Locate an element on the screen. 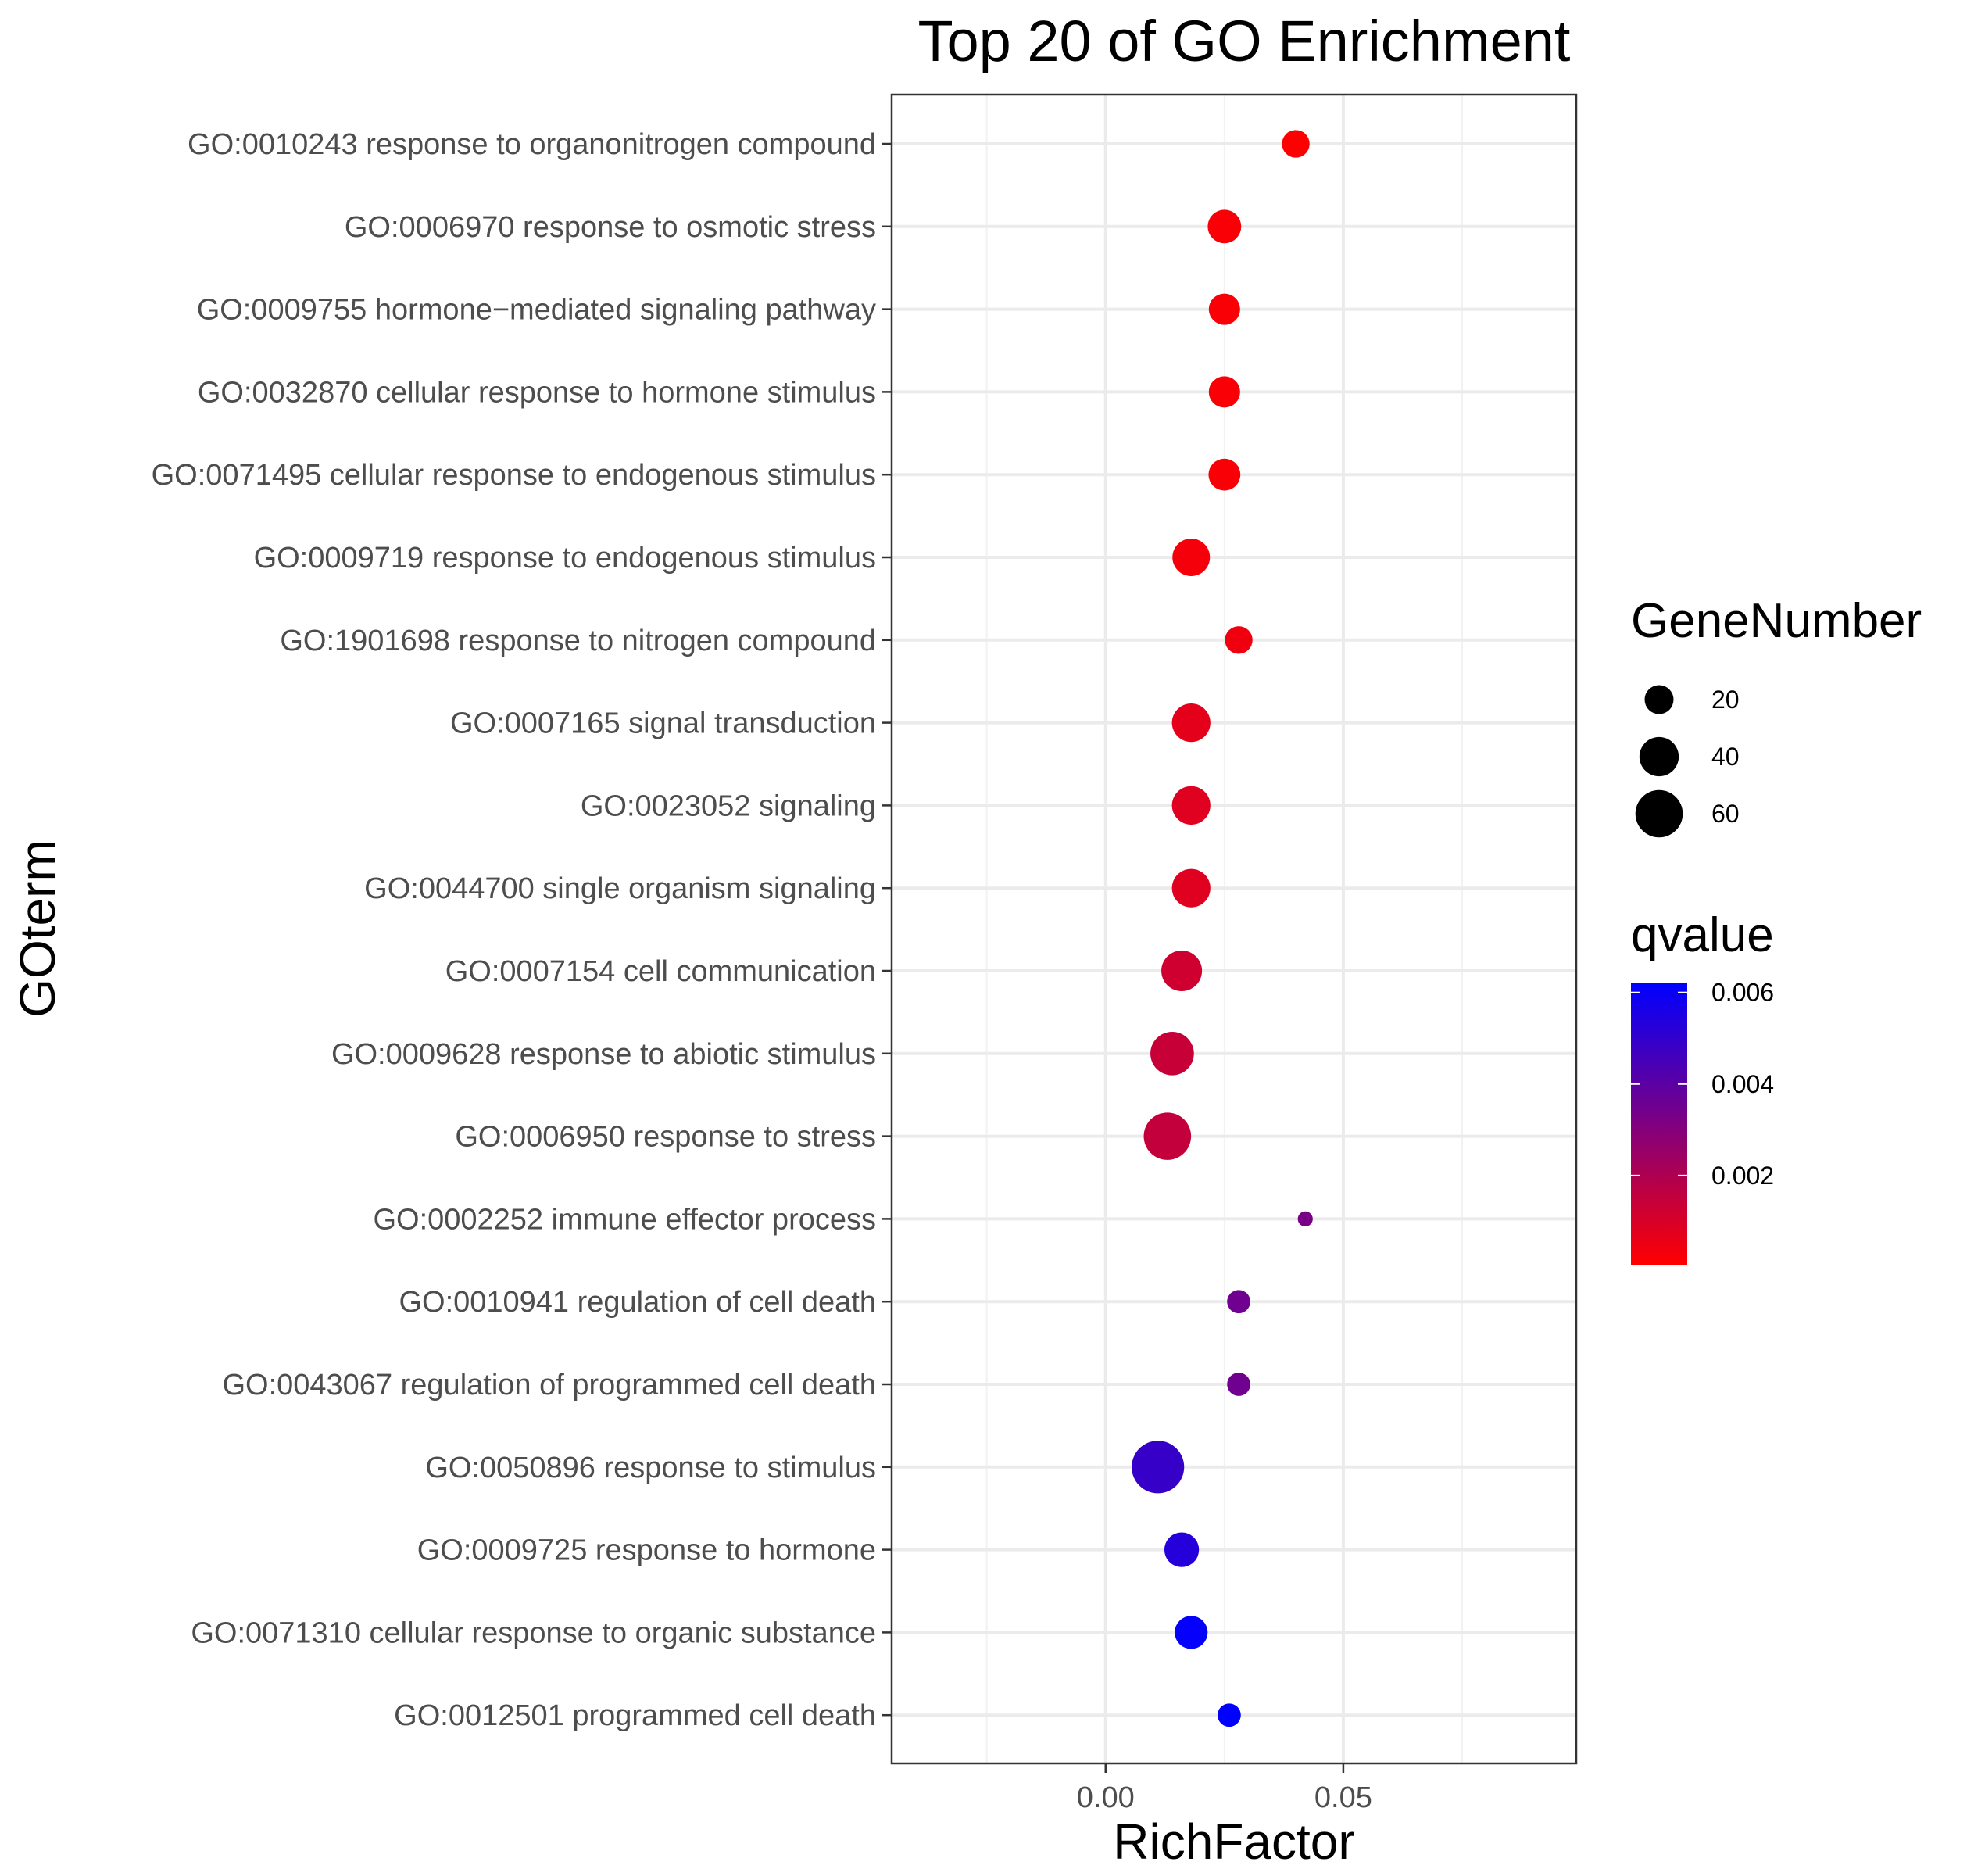  color-legend-label: 0.006 is located at coordinates (1742, 993).